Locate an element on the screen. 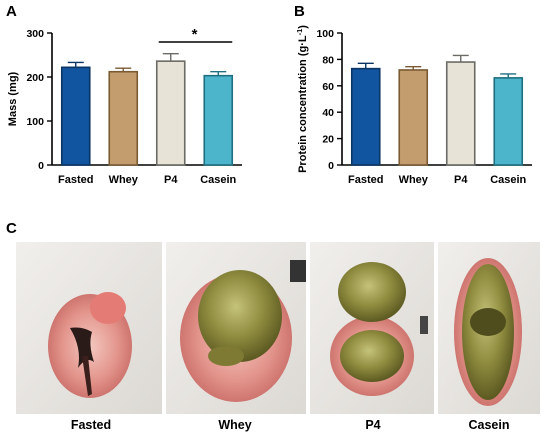  y-tick-label: 80 is located at coordinates (328, 60).